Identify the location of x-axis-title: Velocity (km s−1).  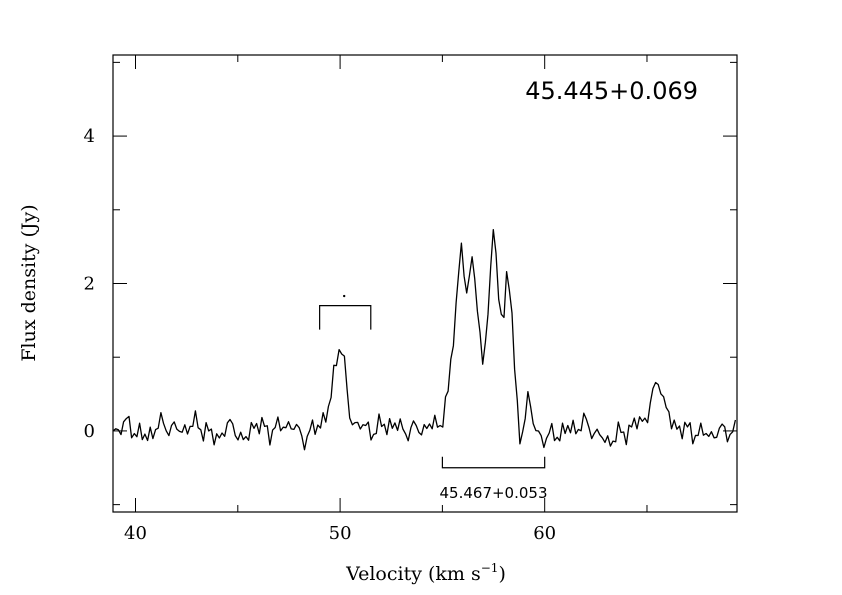
(425, 573).